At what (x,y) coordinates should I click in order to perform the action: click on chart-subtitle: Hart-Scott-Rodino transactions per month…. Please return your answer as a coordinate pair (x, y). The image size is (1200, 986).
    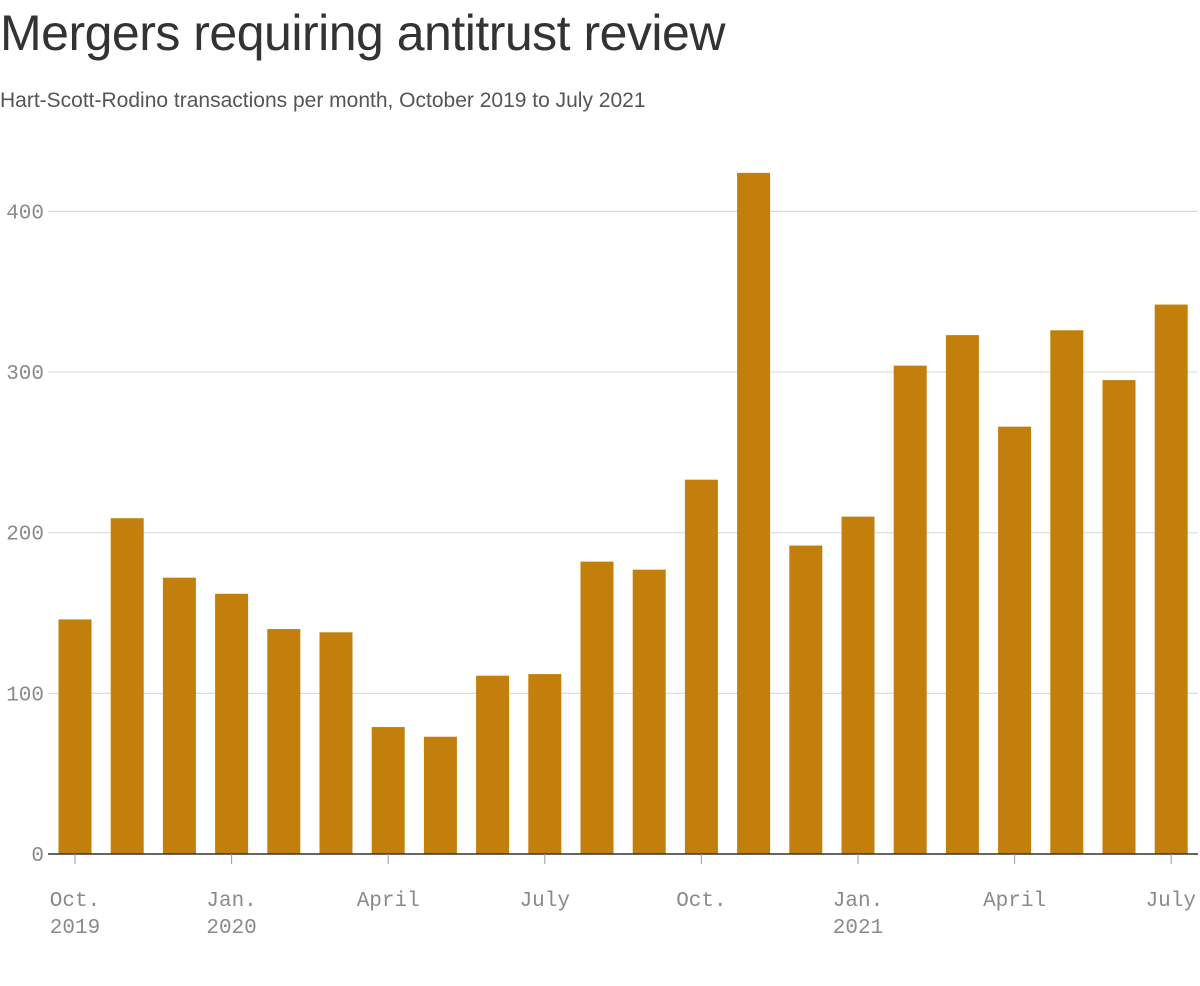
    Looking at the image, I should click on (323, 100).